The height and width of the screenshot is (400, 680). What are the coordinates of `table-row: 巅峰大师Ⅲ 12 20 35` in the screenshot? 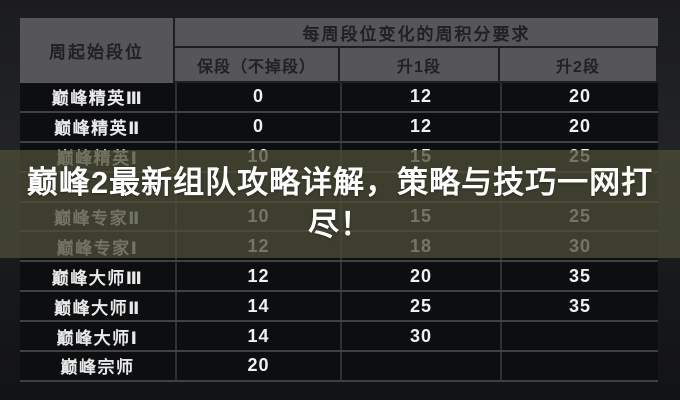 It's located at (339, 275).